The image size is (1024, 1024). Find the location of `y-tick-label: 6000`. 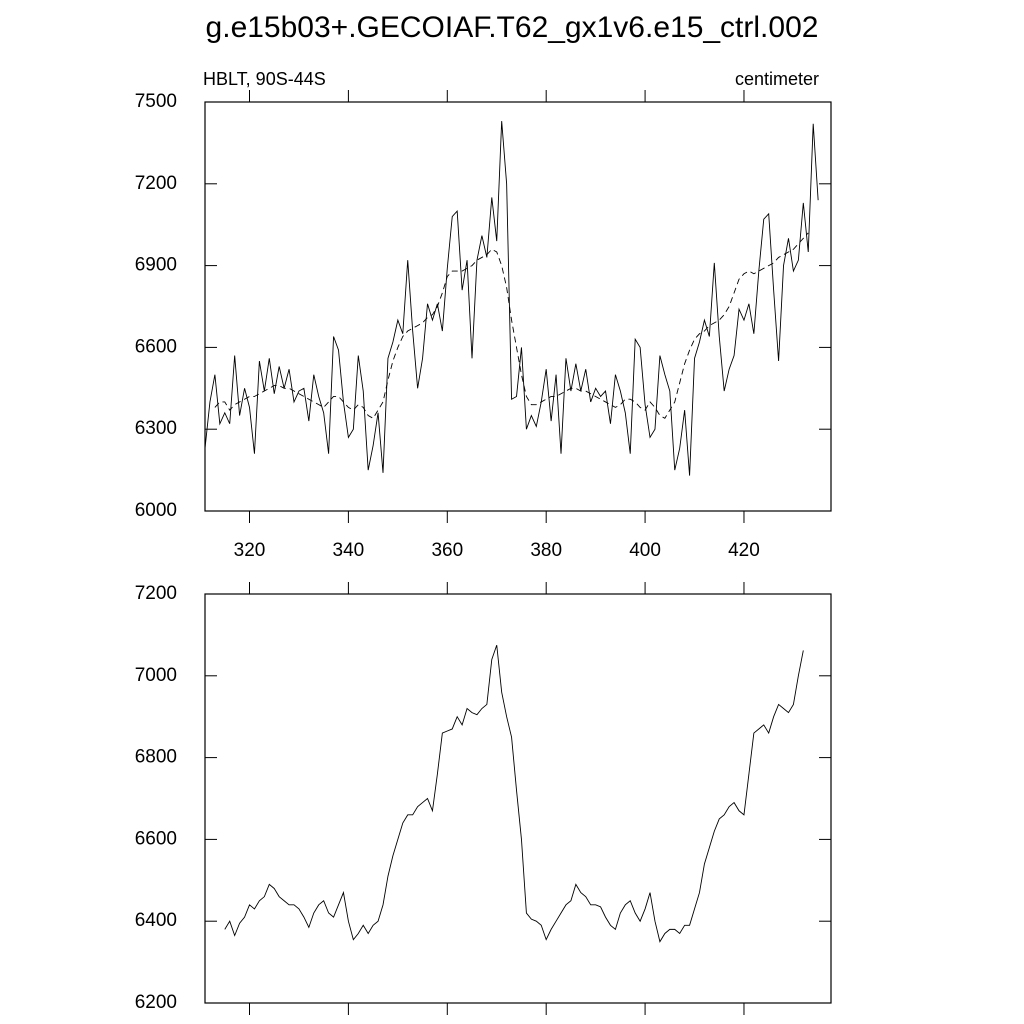

y-tick-label: 6000 is located at coordinates (156, 510).